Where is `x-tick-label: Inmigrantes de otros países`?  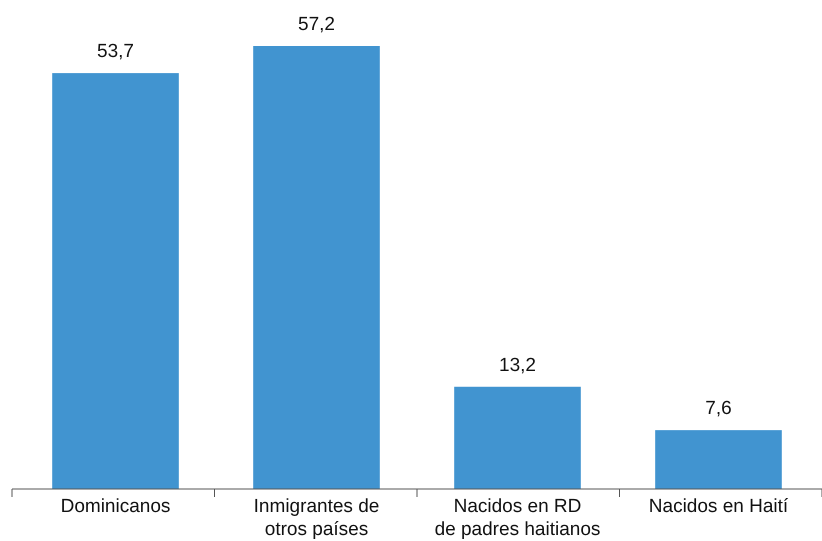 x-tick-label: Inmigrantes de otros países is located at coordinates (317, 518).